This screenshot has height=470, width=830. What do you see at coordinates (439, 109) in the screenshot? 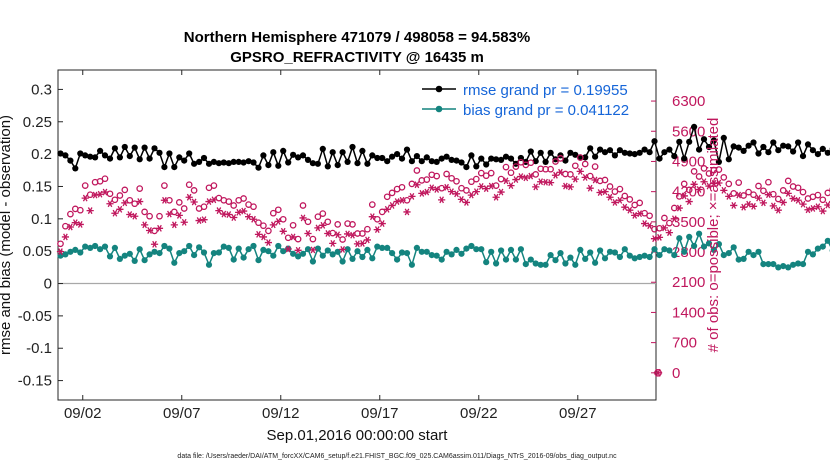
I see `legend-bias-marker` at bounding box center [439, 109].